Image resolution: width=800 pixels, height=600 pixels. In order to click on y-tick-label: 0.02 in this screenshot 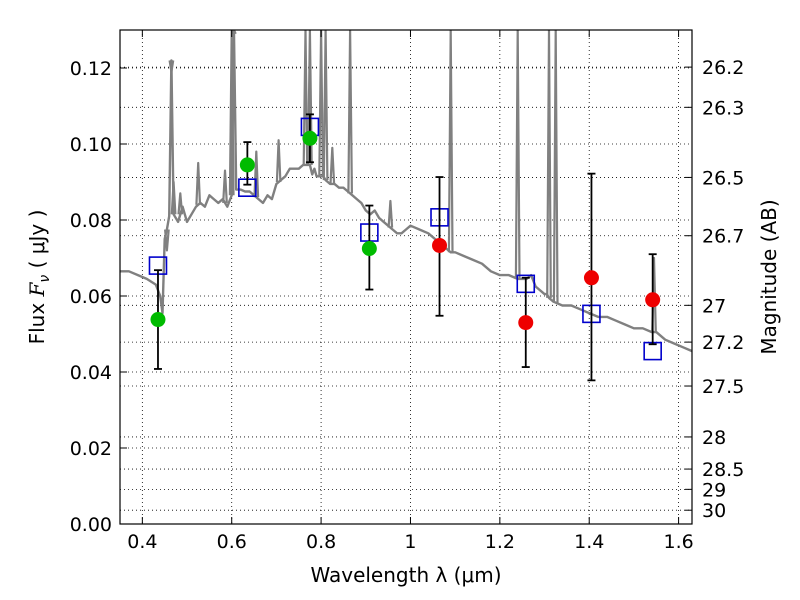, I will do `click(91, 449)`.